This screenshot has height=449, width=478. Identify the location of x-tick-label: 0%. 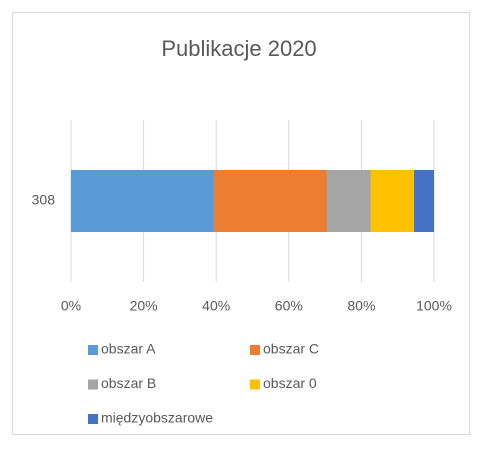
(71, 306).